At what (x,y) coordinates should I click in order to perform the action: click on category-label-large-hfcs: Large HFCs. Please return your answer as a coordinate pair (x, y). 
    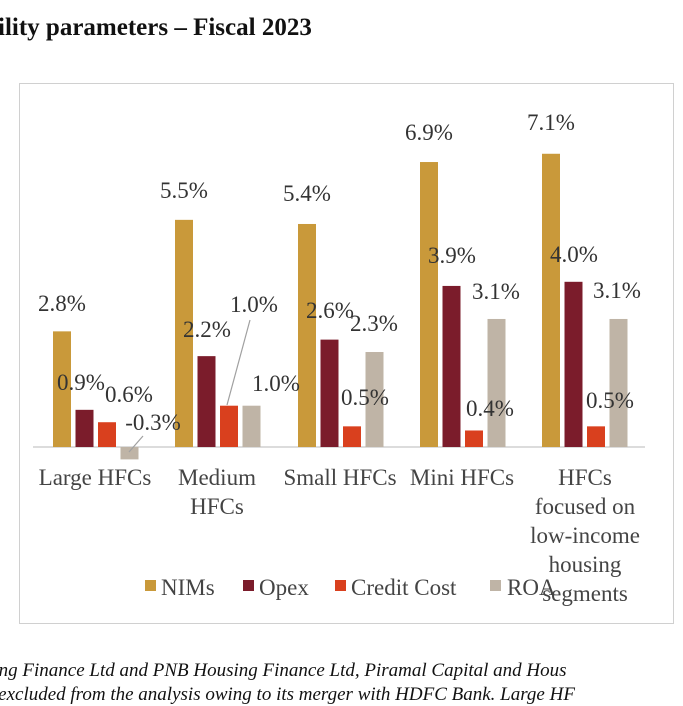
    Looking at the image, I should click on (95, 477).